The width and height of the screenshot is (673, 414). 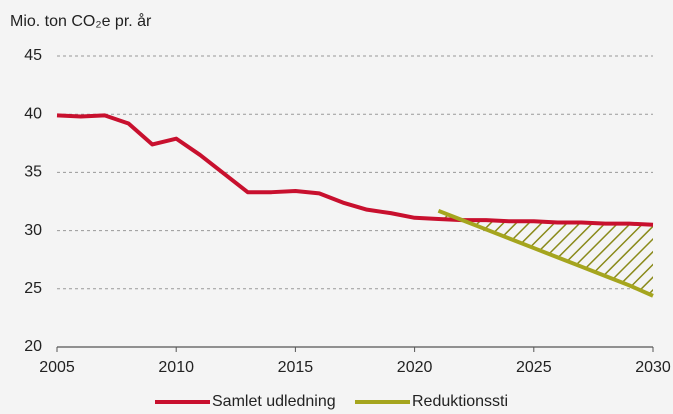 I want to click on x-tick-label: 2010, so click(x=176, y=367).